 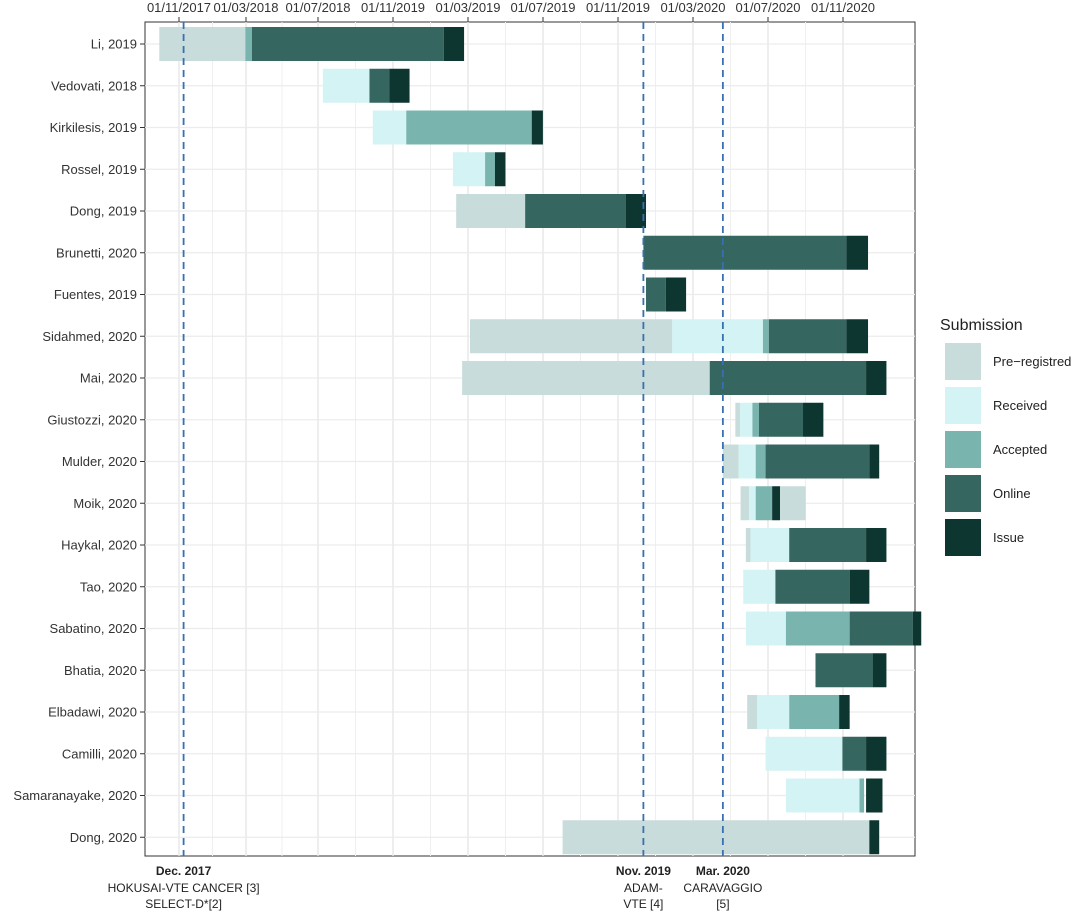 I want to click on category-label: Li, 2019, so click(x=114, y=44).